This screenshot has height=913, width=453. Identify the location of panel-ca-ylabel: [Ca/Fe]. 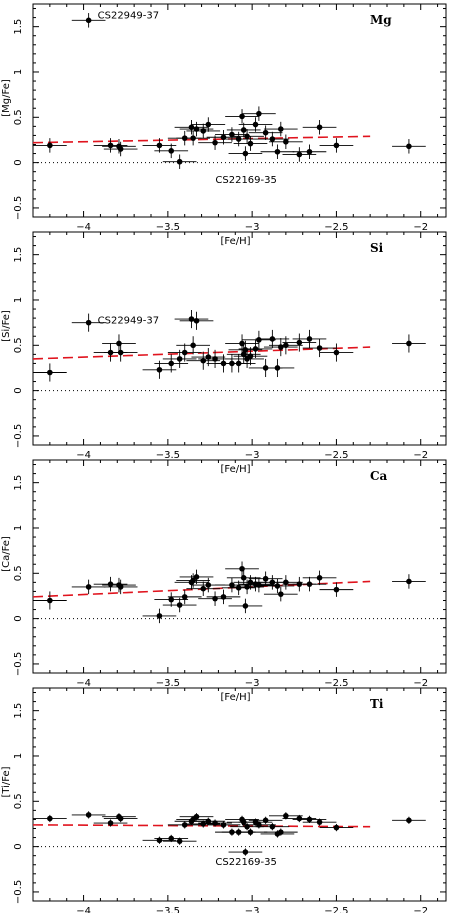
(6, 554).